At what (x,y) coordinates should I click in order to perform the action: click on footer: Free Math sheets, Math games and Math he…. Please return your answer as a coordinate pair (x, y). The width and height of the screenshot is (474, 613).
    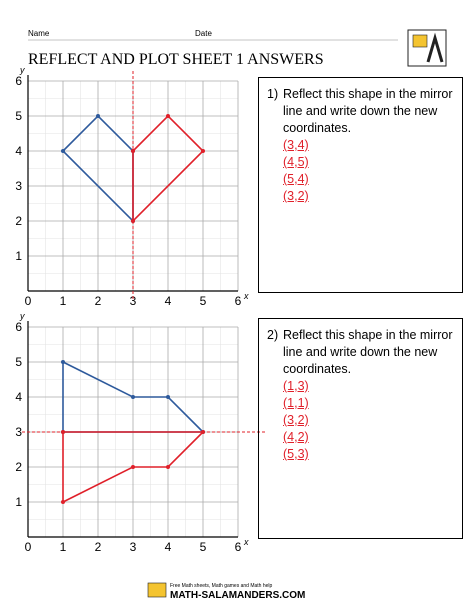
    Looking at the image, I should click on (226, 591).